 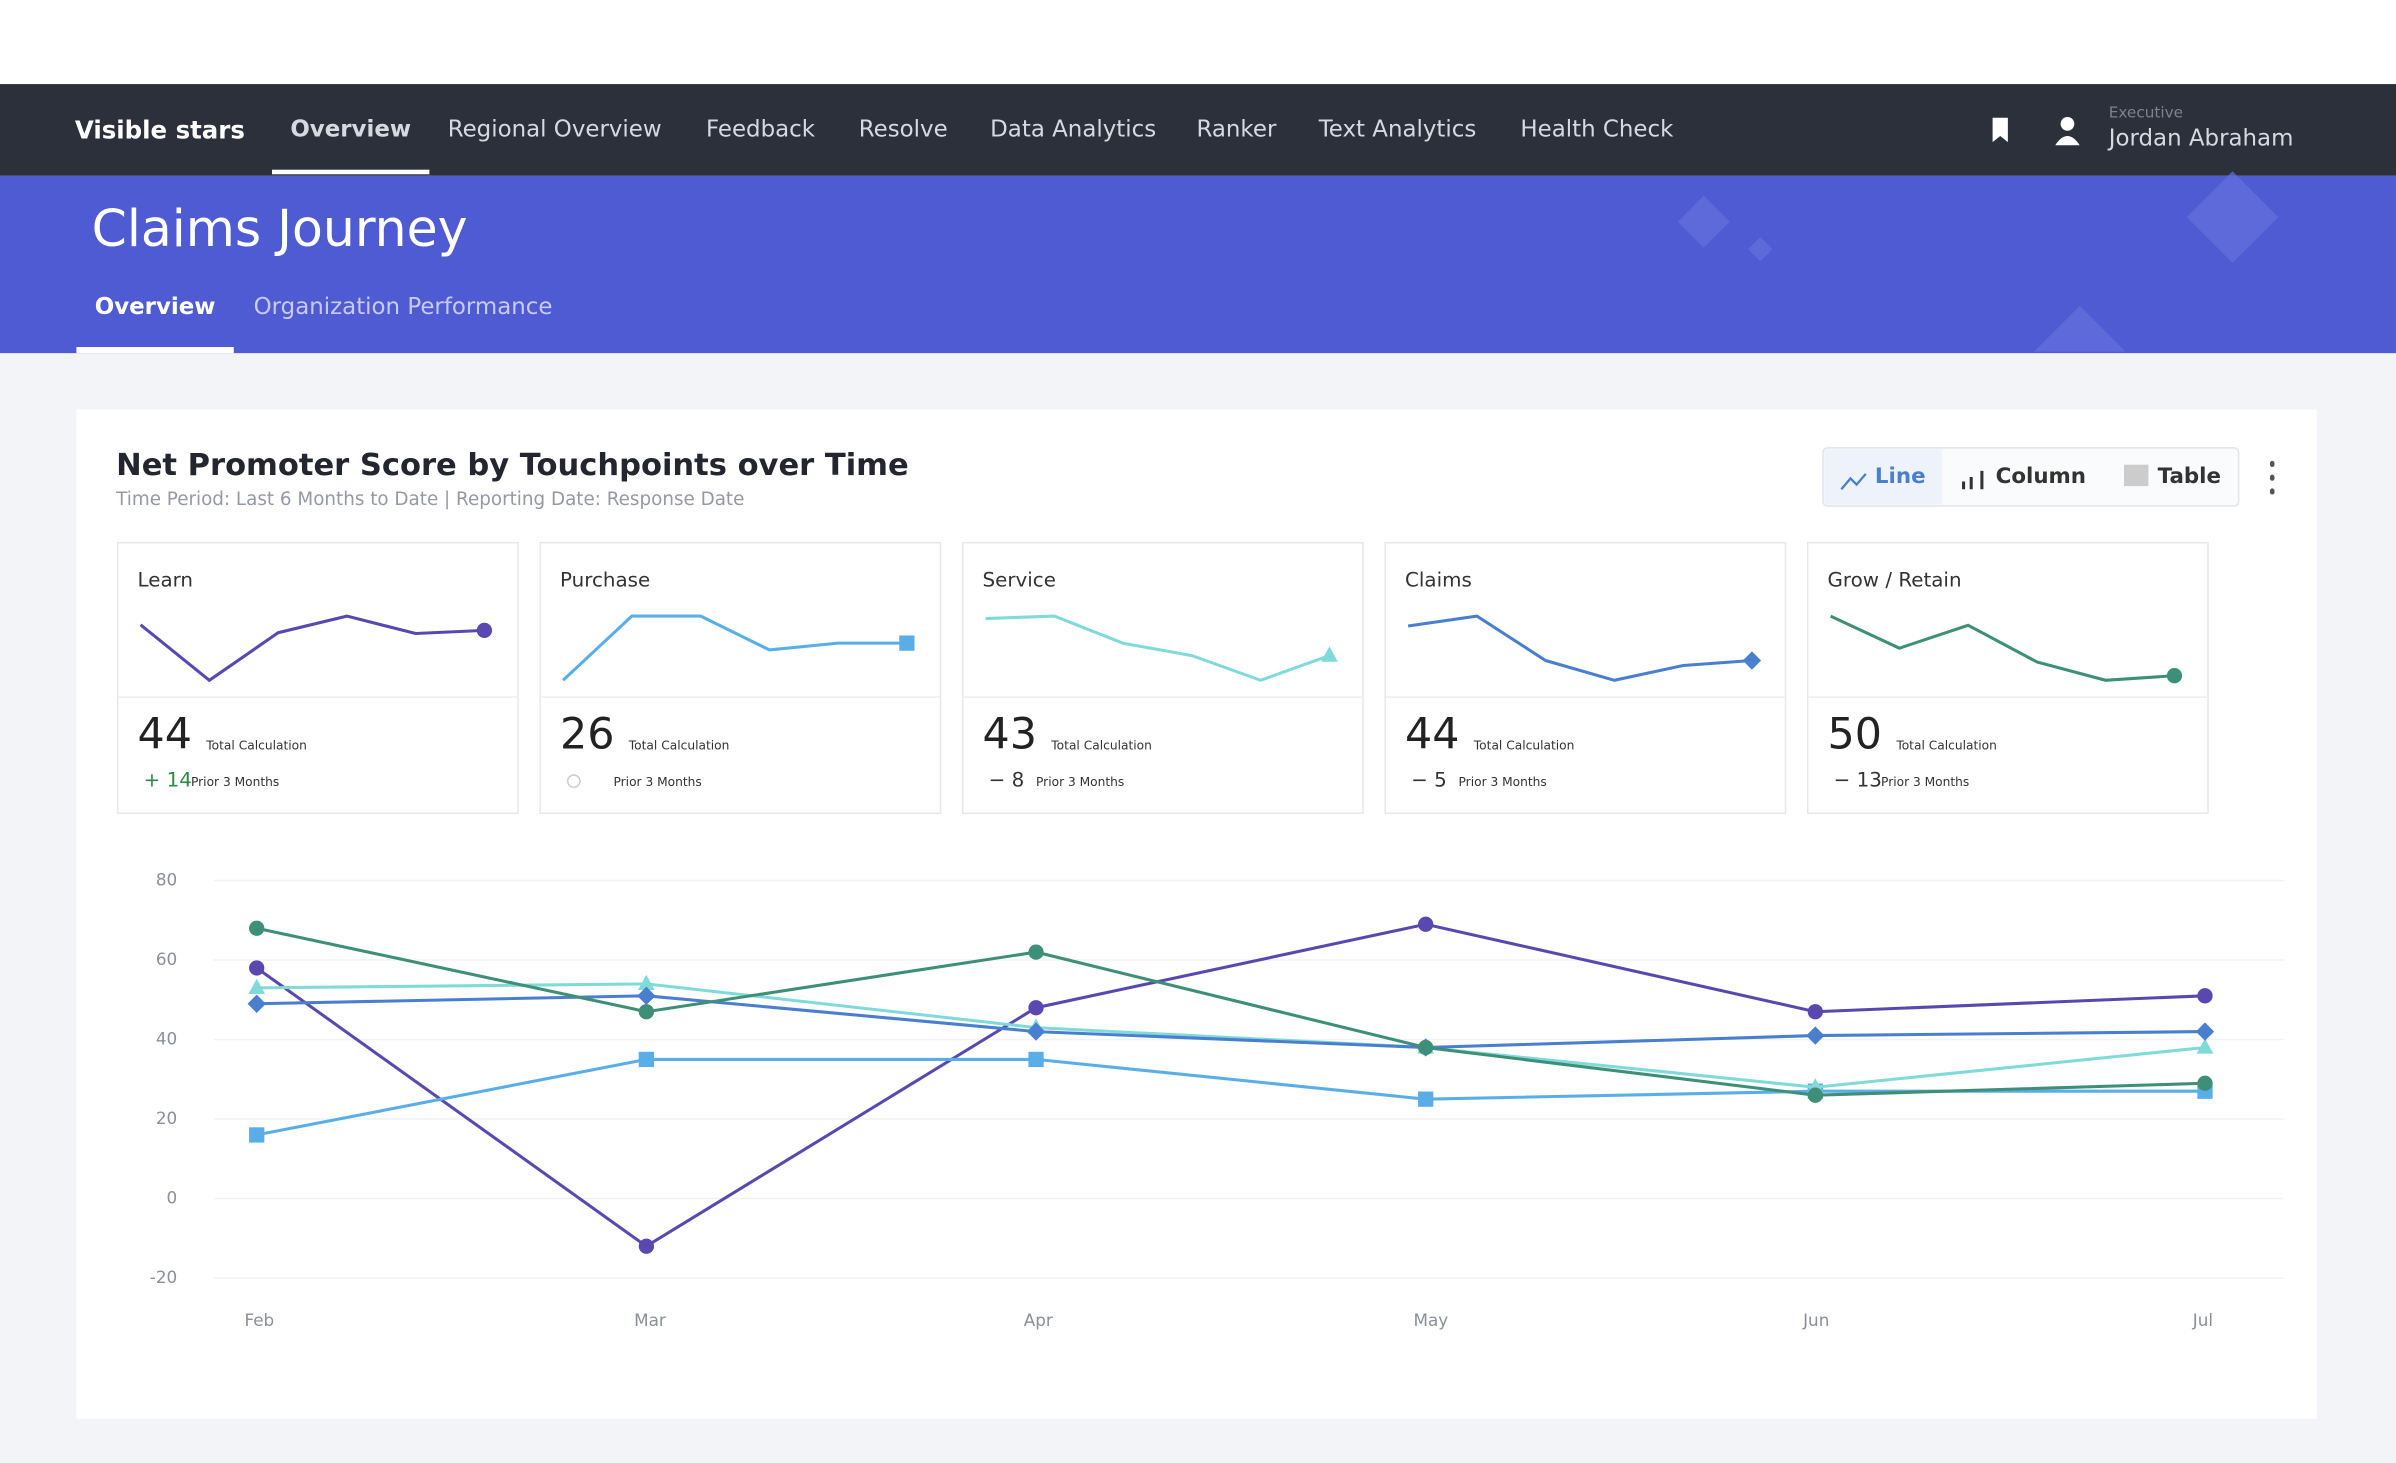 I want to click on active-underline, so click(x=350, y=172).